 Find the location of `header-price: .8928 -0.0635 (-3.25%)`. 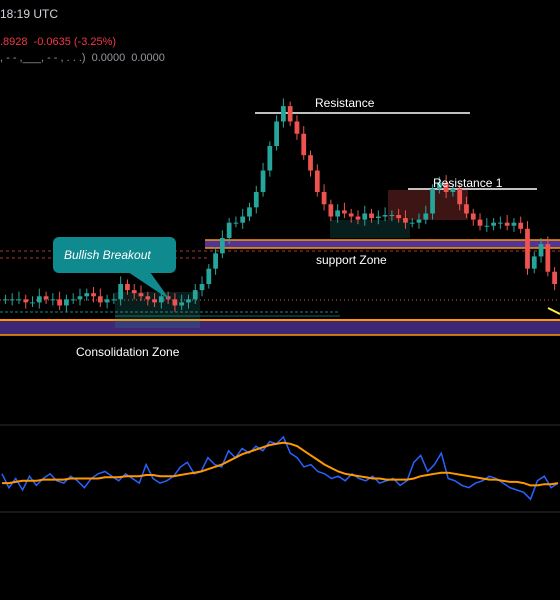

header-price: .8928 -0.0635 (-3.25%) is located at coordinates (61, 42).